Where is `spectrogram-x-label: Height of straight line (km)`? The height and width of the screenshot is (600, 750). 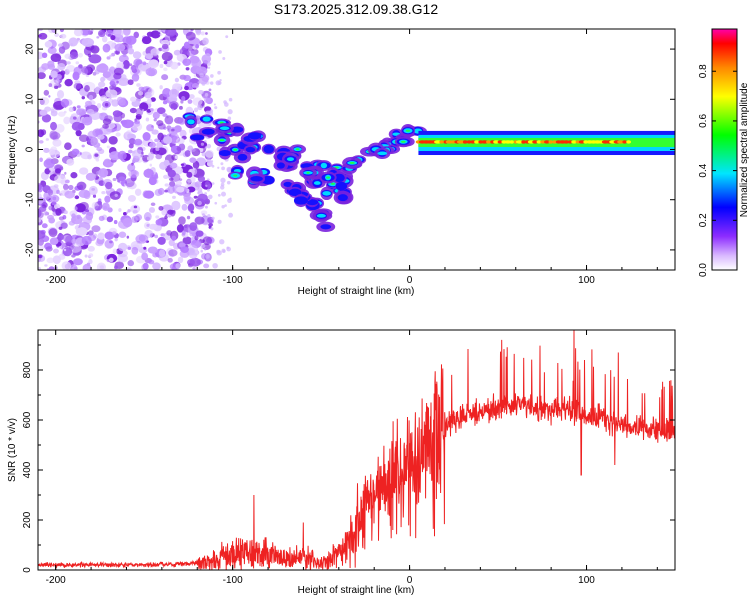
spectrogram-x-label: Height of straight line (km) is located at coordinates (356, 291).